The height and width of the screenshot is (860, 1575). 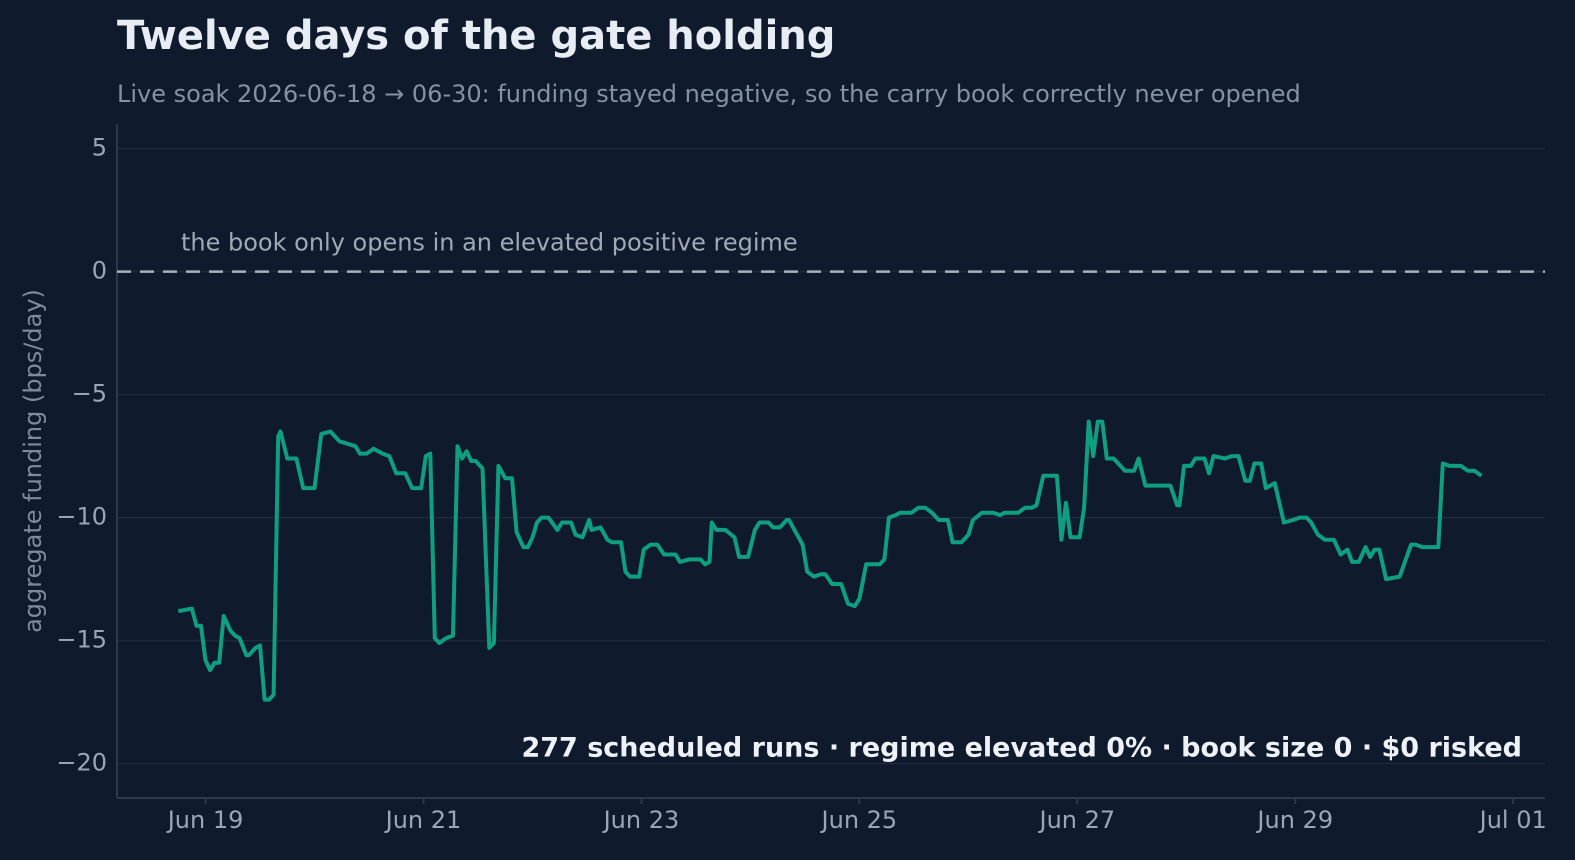 I want to click on y-tick-label: 0, so click(x=99, y=271).